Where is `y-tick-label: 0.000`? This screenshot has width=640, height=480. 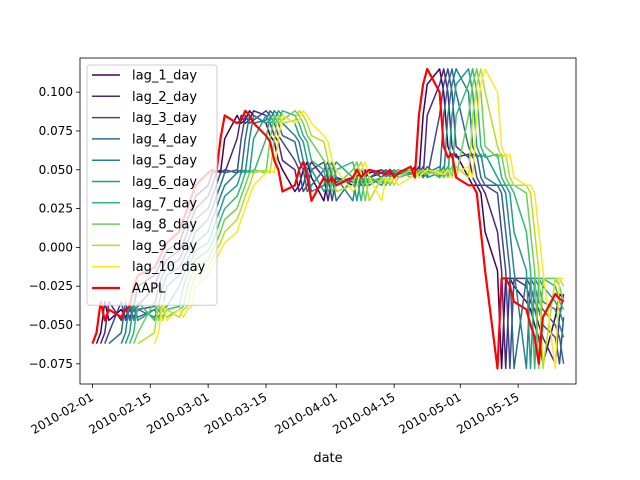
y-tick-label: 0.000 is located at coordinates (56, 247).